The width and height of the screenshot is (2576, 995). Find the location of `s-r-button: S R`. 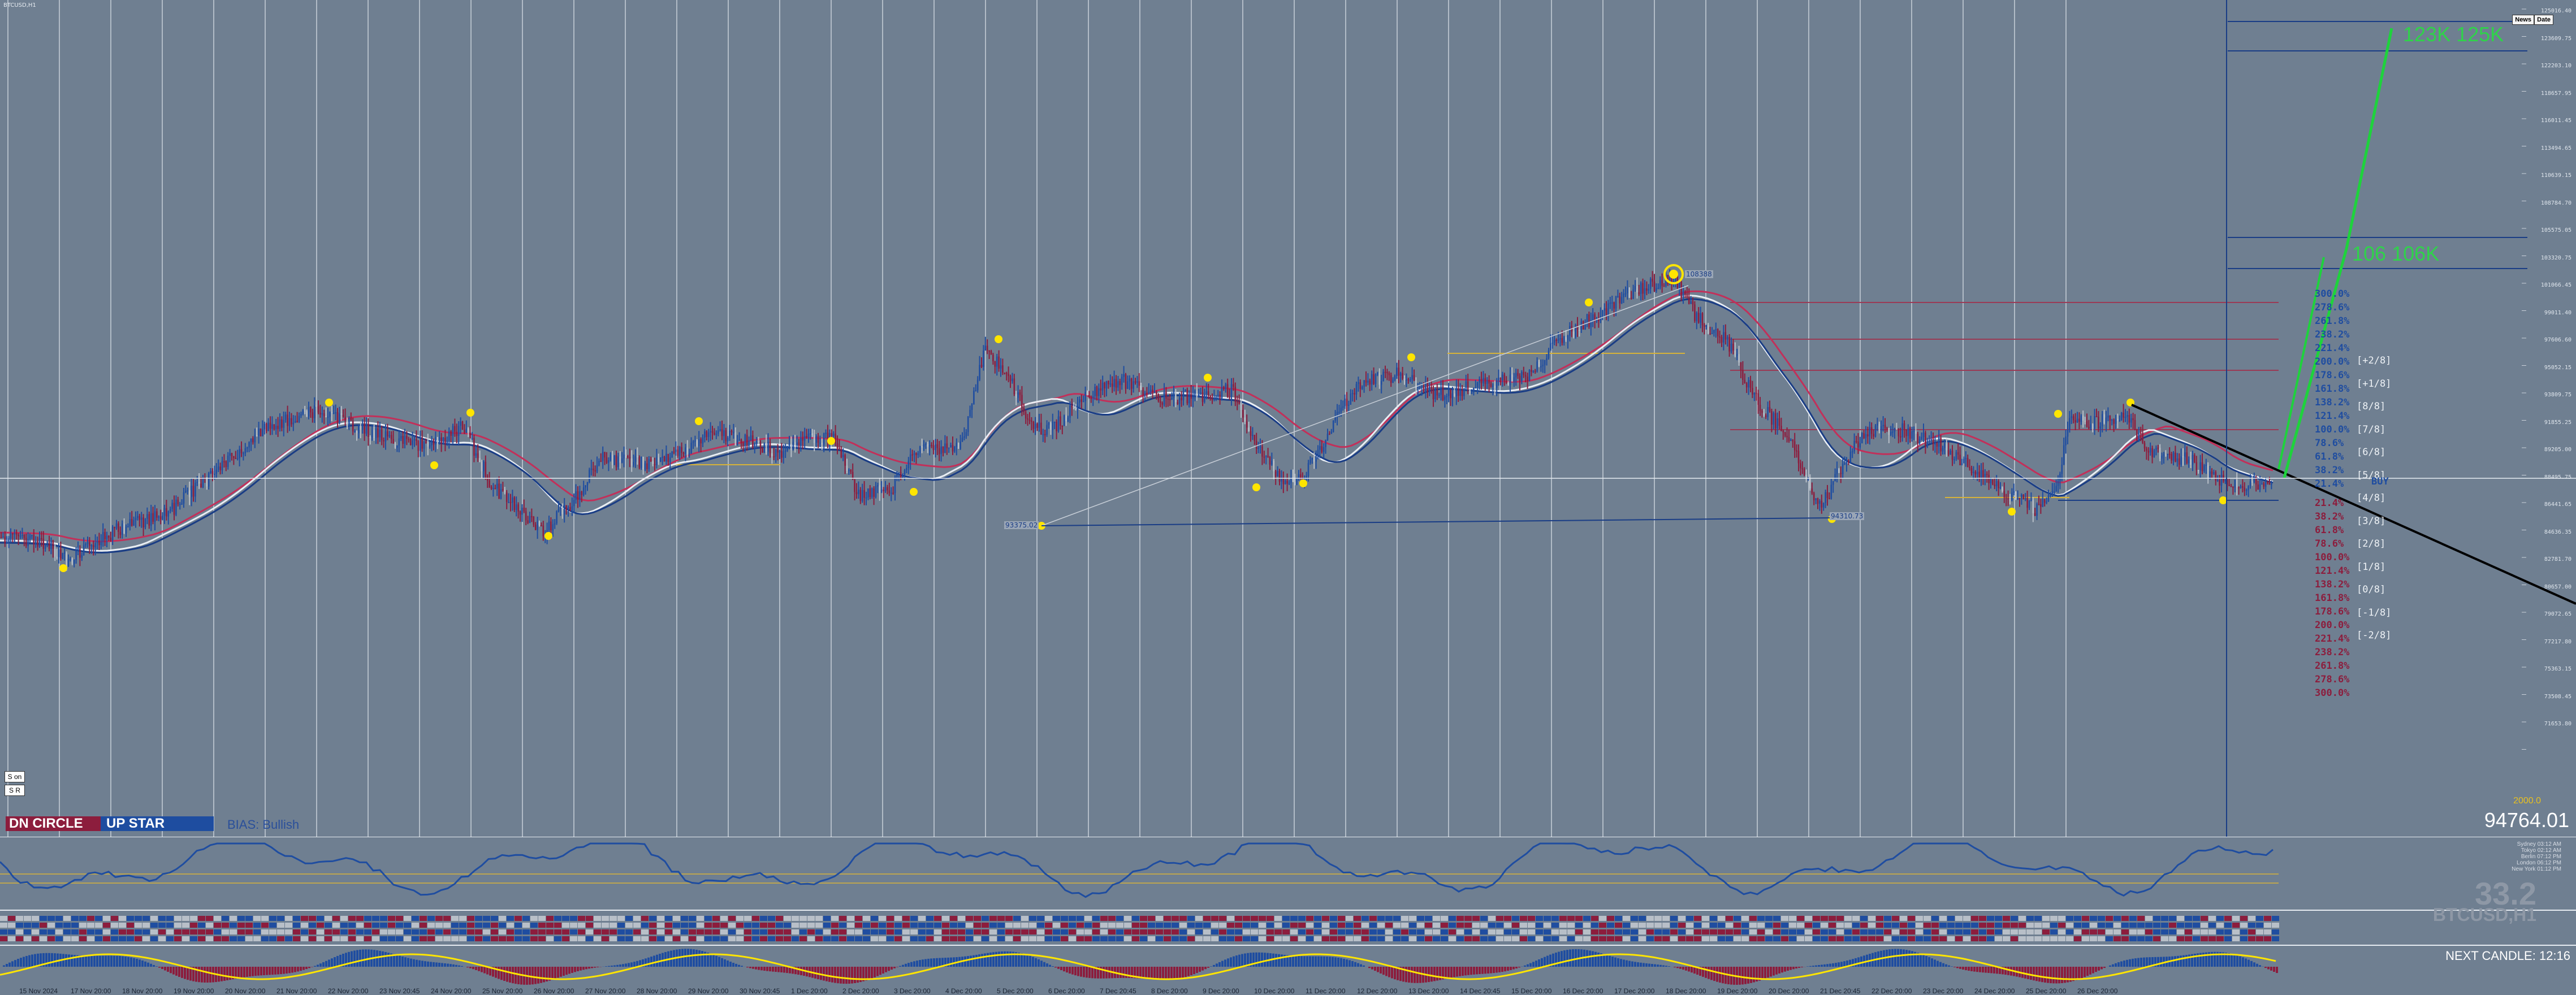

s-r-button: S R is located at coordinates (15, 790).